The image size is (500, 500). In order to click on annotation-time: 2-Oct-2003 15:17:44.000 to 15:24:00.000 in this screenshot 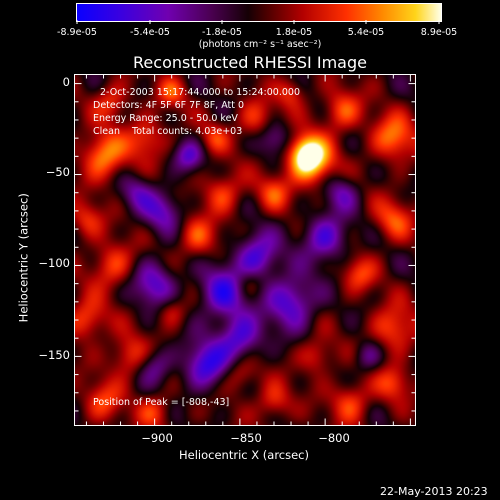, I will do `click(200, 92)`.